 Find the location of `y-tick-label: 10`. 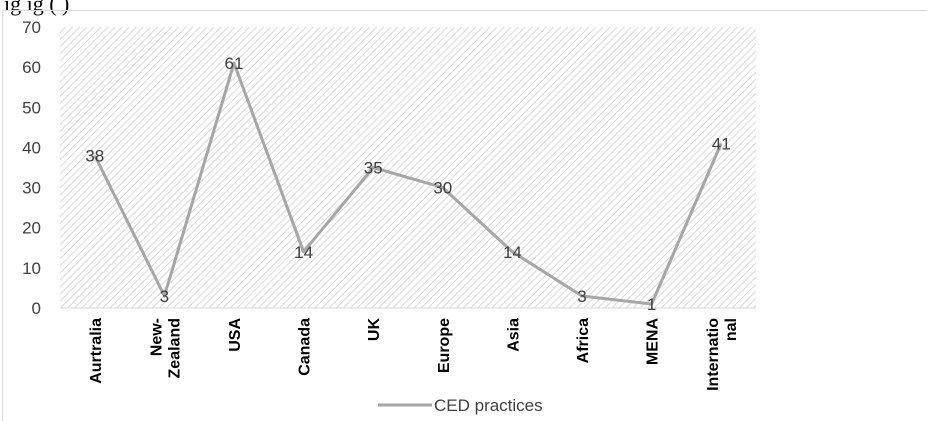

y-tick-label: 10 is located at coordinates (31, 268).